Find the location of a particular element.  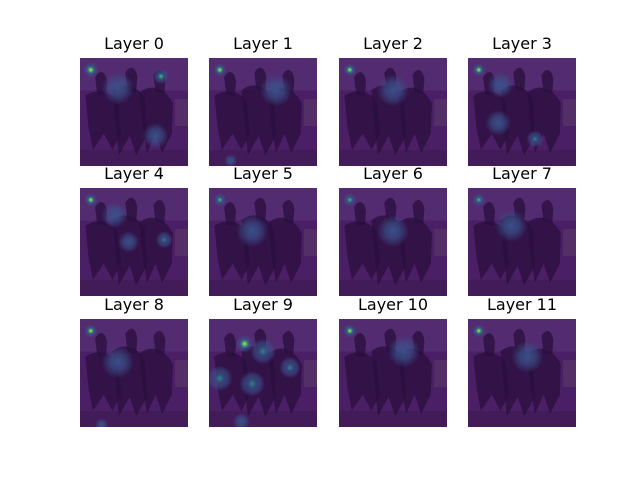

panel-title: Layer 2 is located at coordinates (393, 43).